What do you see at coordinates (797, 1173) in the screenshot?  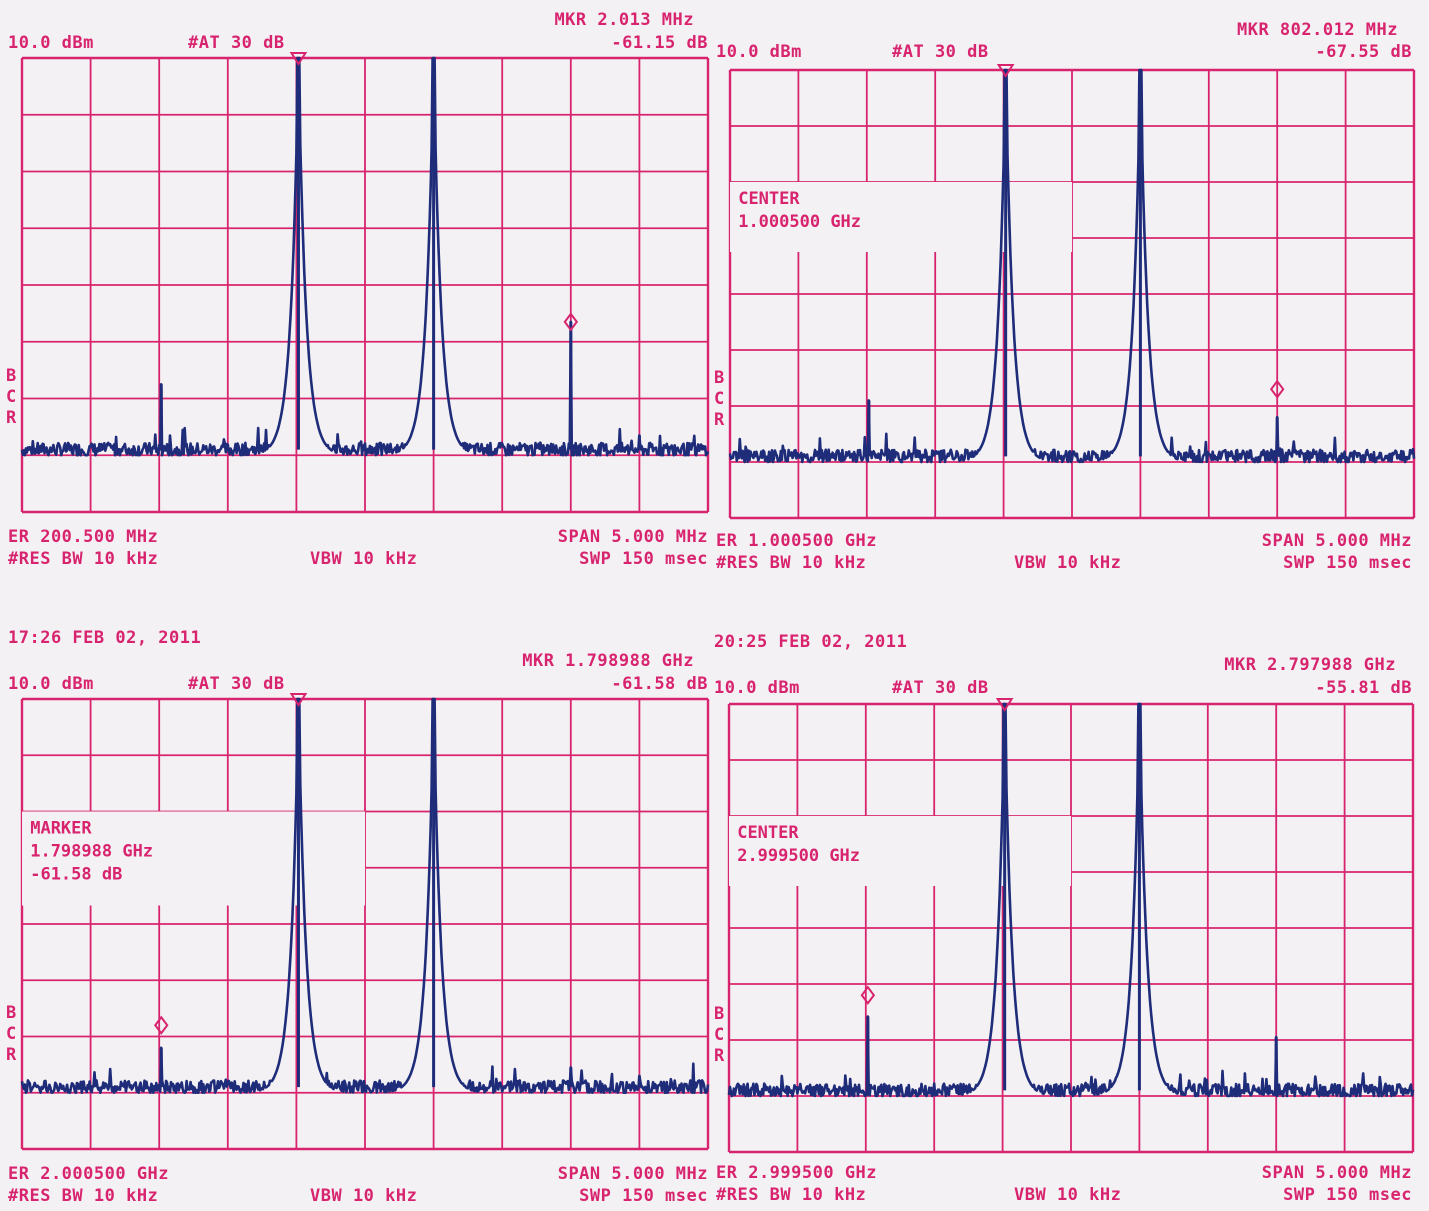 I see `center-freq-label: ER 2.999500 GHz` at bounding box center [797, 1173].